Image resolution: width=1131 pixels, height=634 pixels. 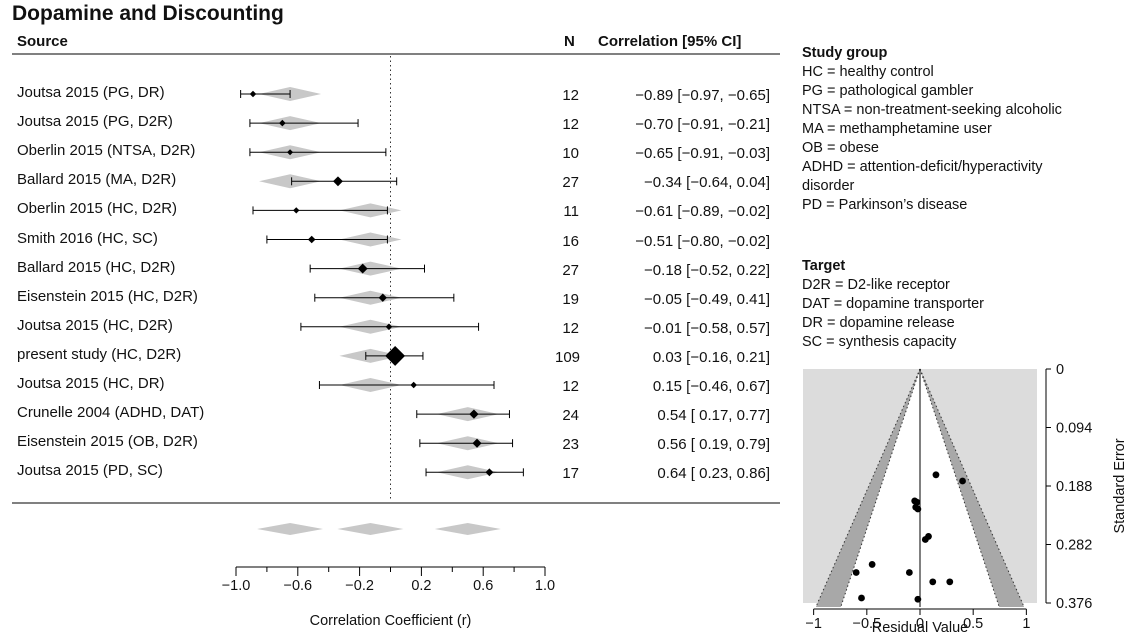 What do you see at coordinates (87, 238) in the screenshot?
I see `study-source-label: Smith 2016 (HC, SC)` at bounding box center [87, 238].